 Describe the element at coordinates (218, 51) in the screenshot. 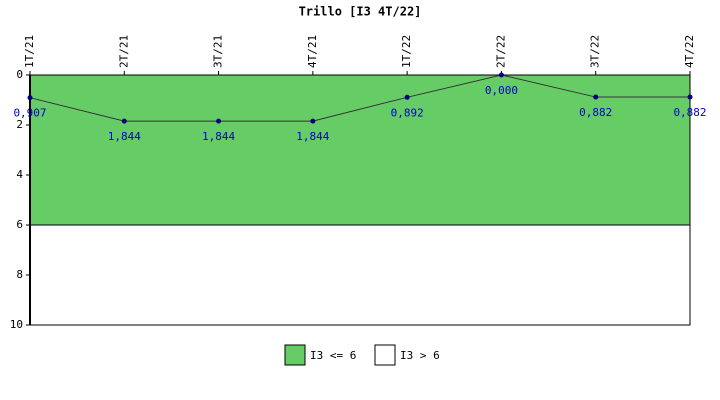

I see `x-tick-label: 3T/21` at that location.